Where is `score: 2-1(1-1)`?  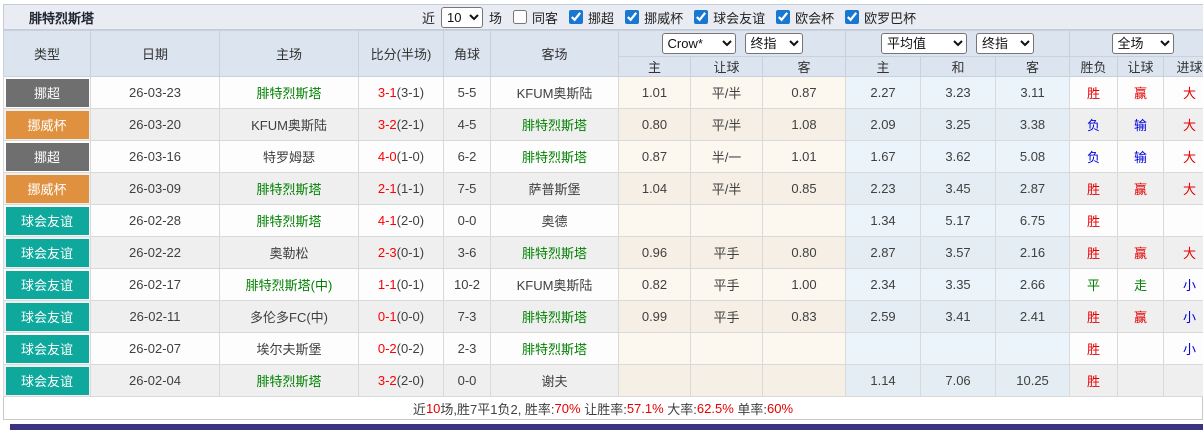
score: 2-1(1-1) is located at coordinates (401, 189).